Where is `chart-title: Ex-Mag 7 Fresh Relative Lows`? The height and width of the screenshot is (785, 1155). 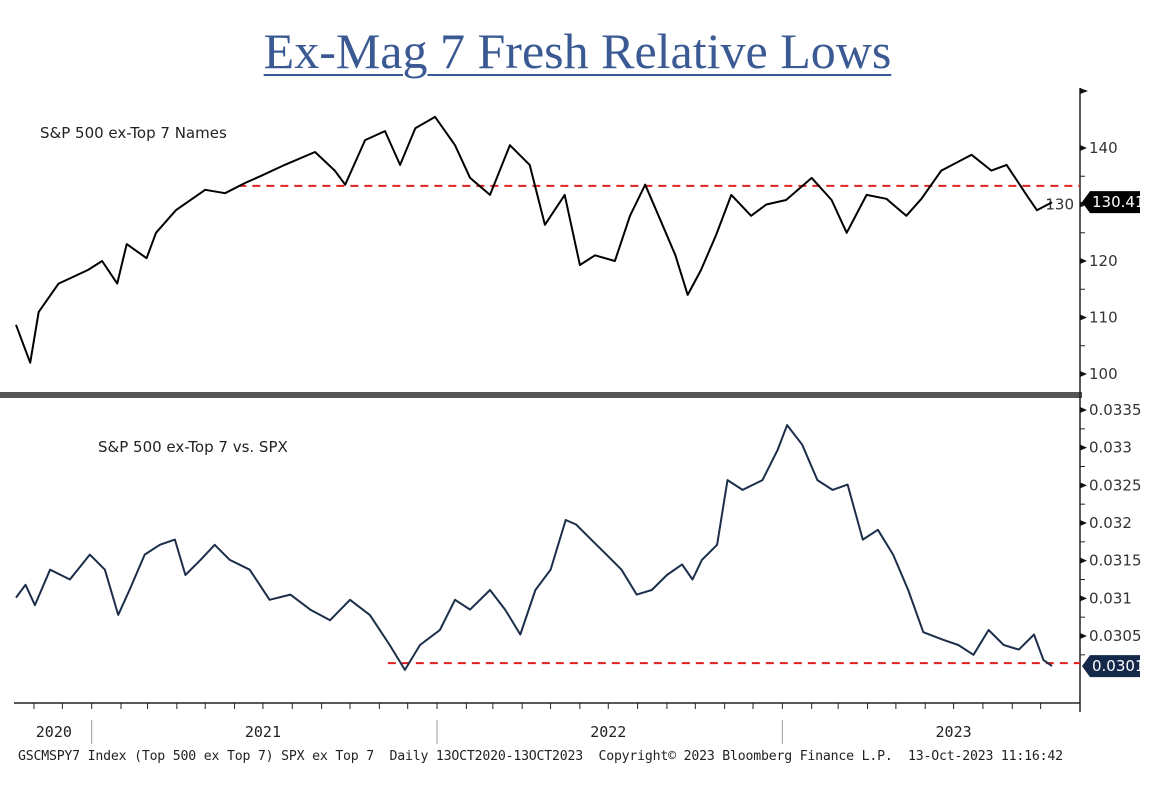 chart-title: Ex-Mag 7 Fresh Relative Lows is located at coordinates (577, 51).